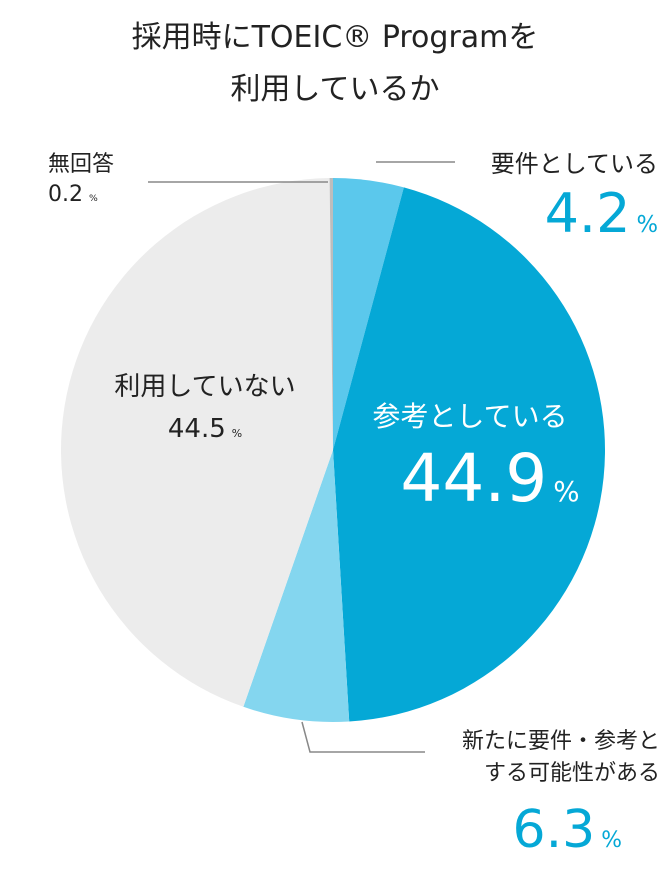 The height and width of the screenshot is (870, 670). Describe the element at coordinates (335, 37) in the screenshot. I see `chart-title: 採用時にTOEIC® Programを` at that location.